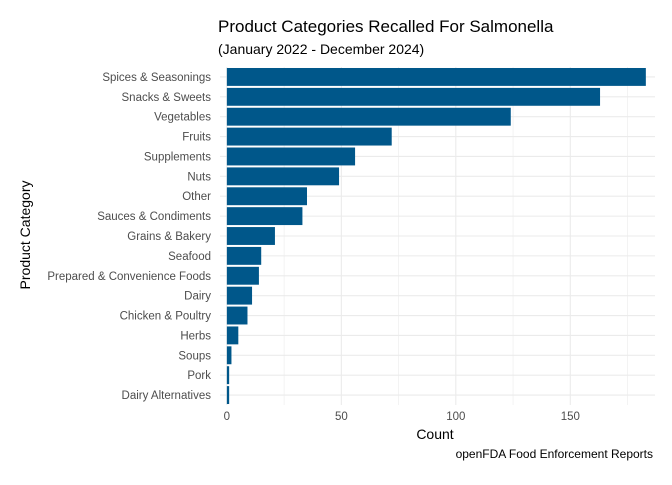 This screenshot has height=485, width=672. I want to click on x-tick-label: 100, so click(455, 417).